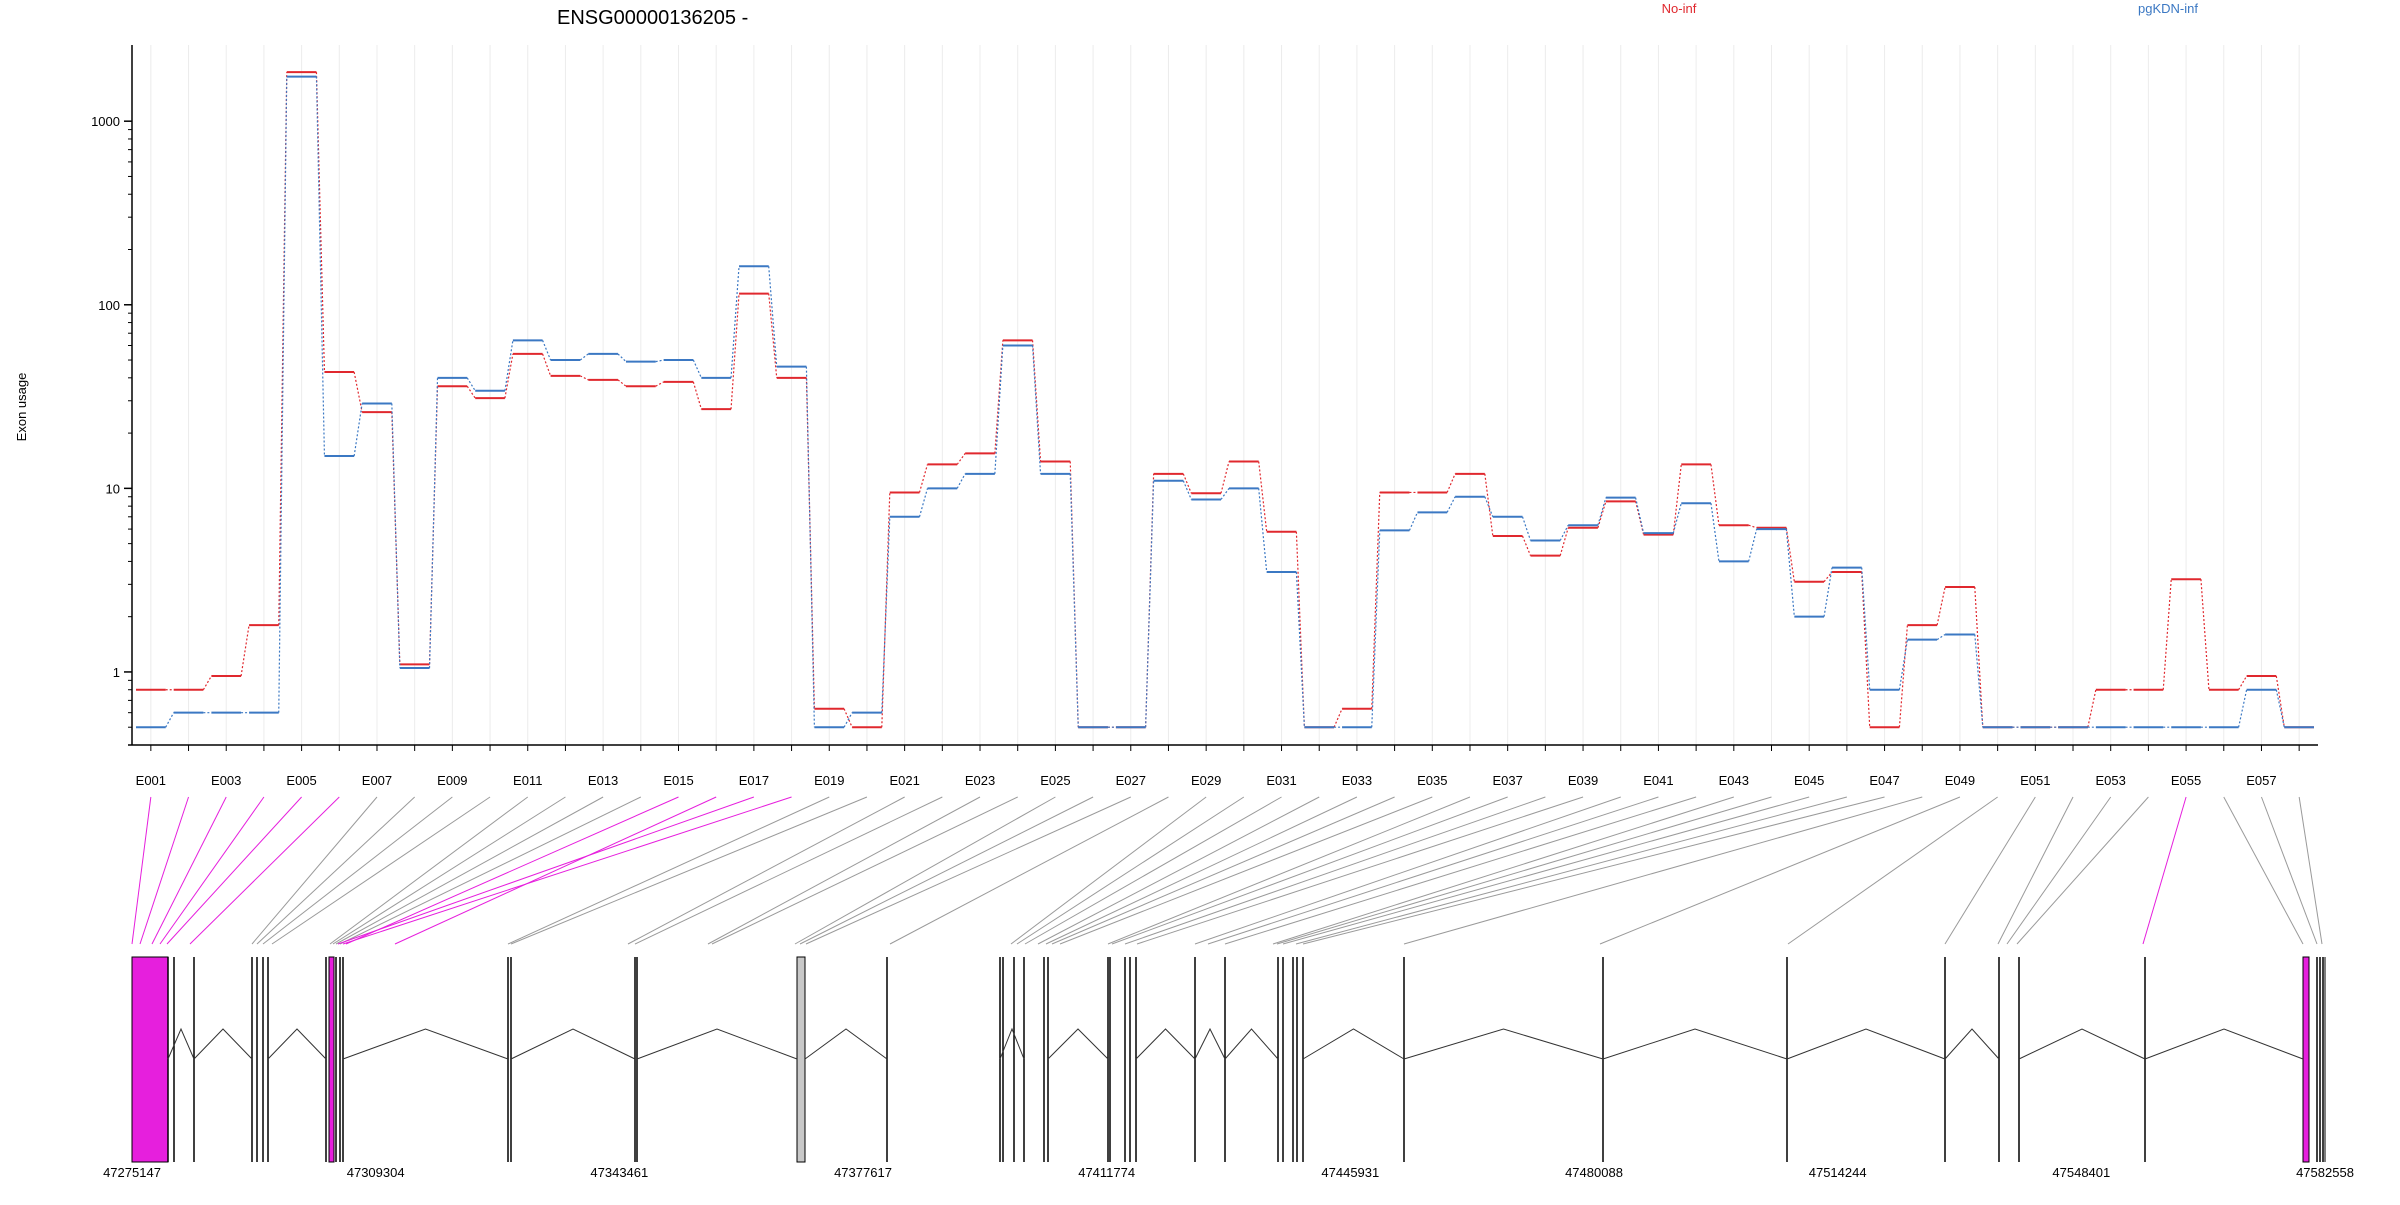 The height and width of the screenshot is (1205, 2400). What do you see at coordinates (452, 780) in the screenshot?
I see `x-tick-label: E009` at bounding box center [452, 780].